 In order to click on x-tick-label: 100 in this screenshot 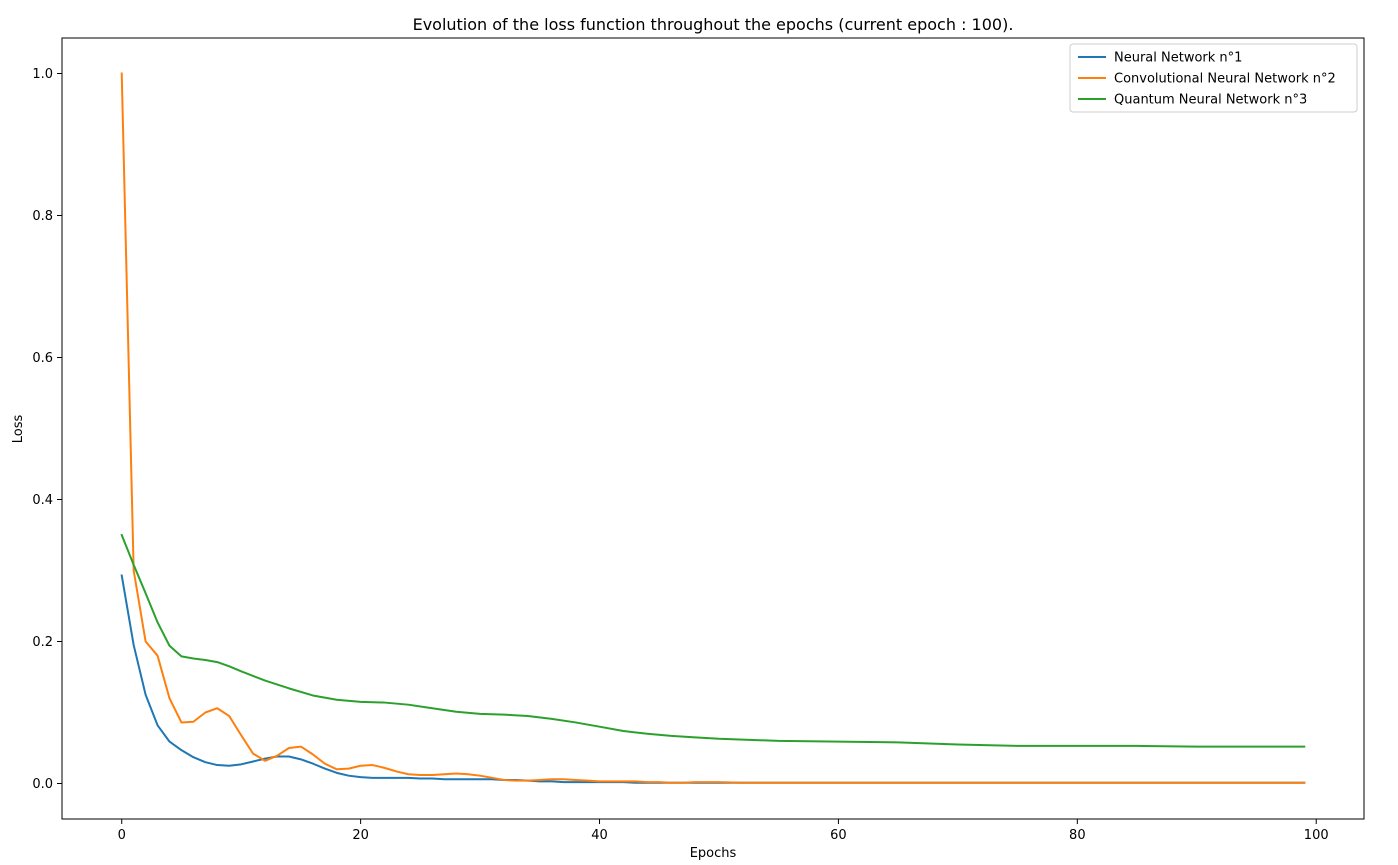, I will do `click(1316, 835)`.